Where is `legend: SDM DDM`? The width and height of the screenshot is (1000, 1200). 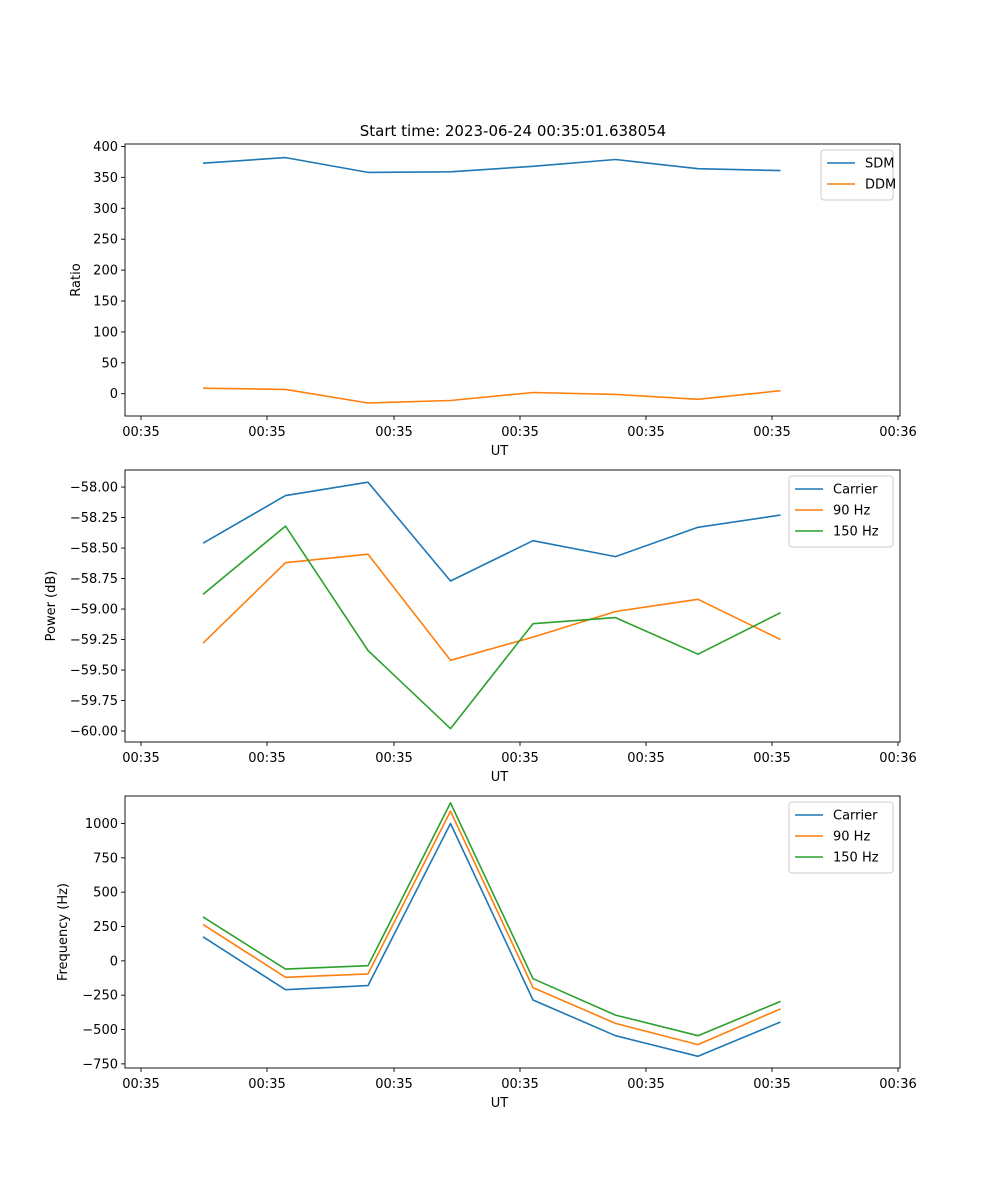 legend: SDM DDM is located at coordinates (858, 175).